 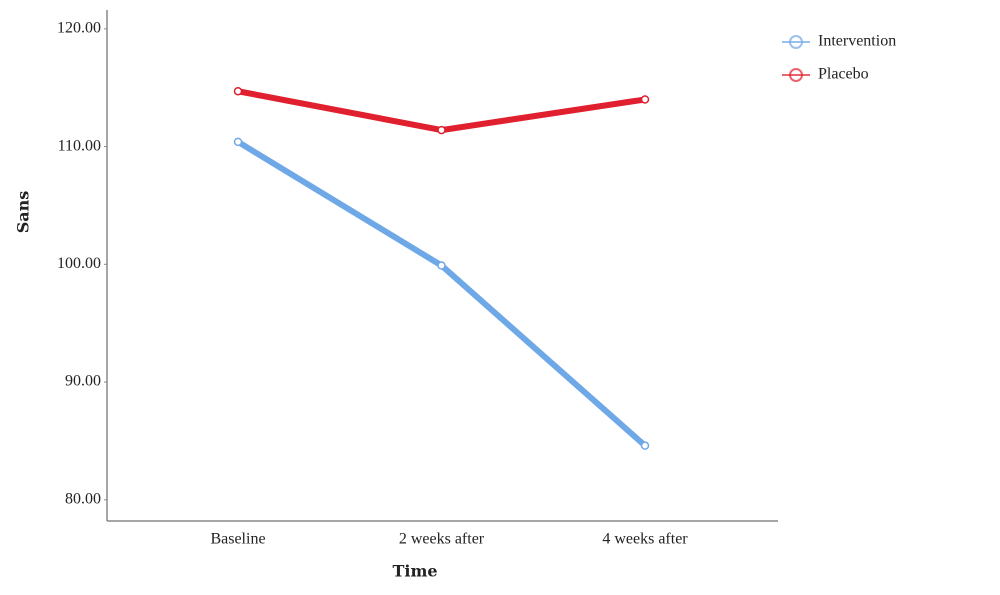 What do you see at coordinates (645, 539) in the screenshot?
I see `x-tick-label: 4 weeks after` at bounding box center [645, 539].